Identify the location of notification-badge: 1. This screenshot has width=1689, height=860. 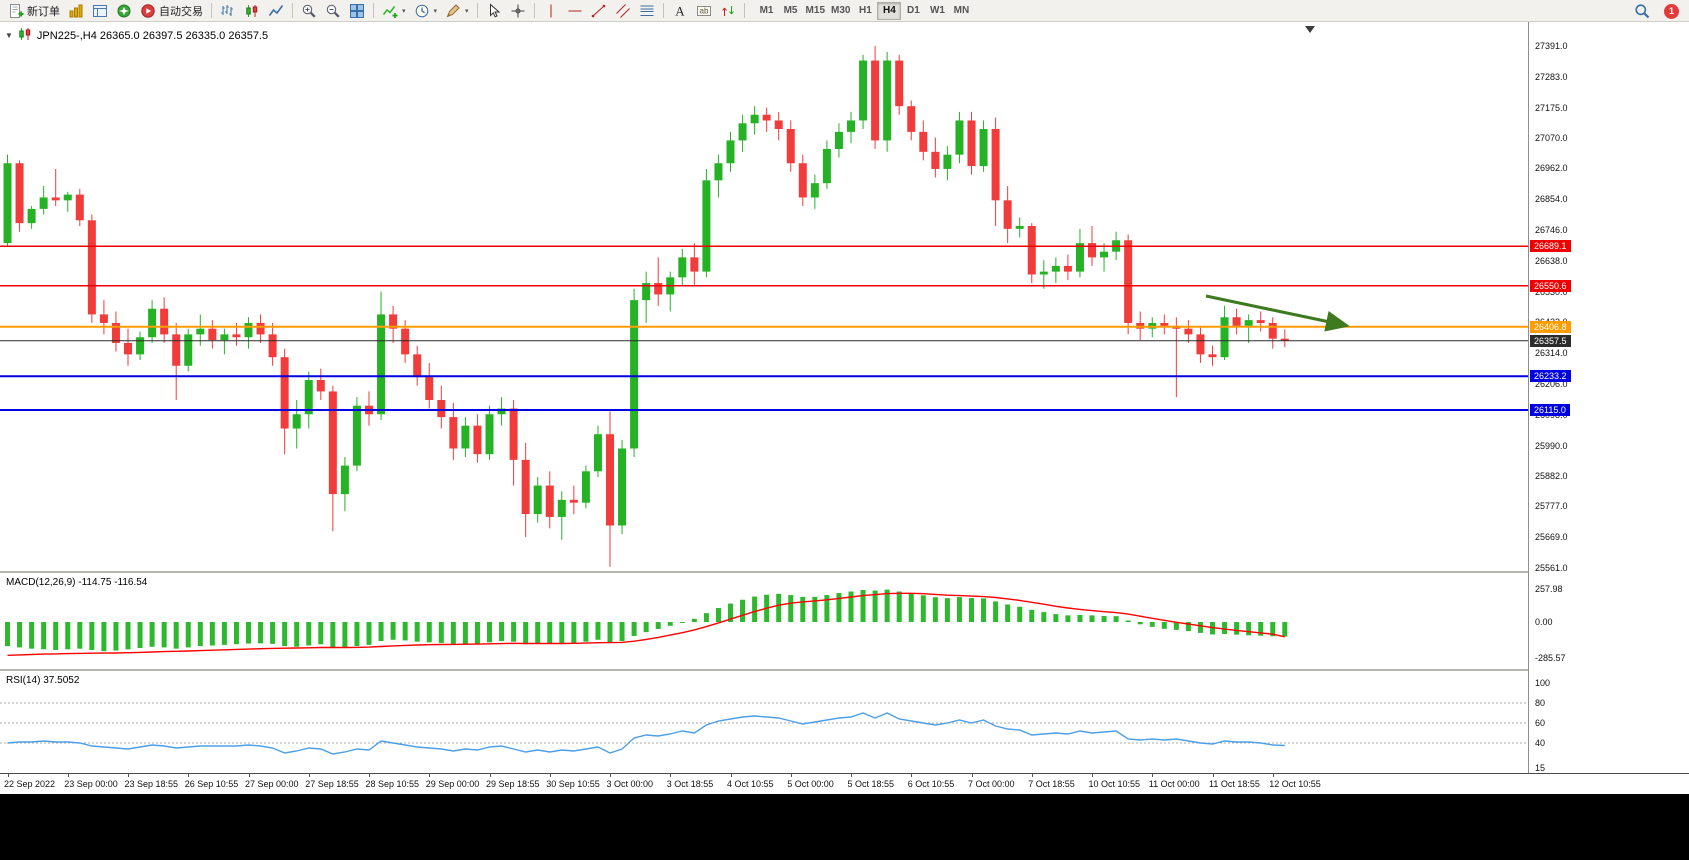
(1671, 11).